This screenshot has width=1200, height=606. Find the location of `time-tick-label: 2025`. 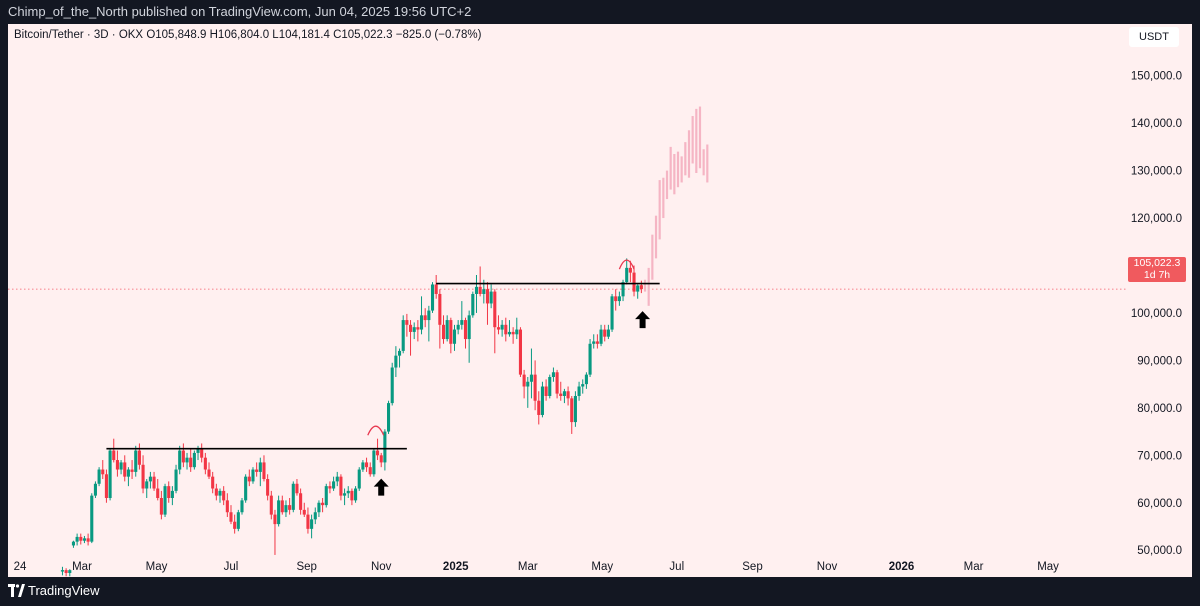

time-tick-label: 2025 is located at coordinates (456, 567).